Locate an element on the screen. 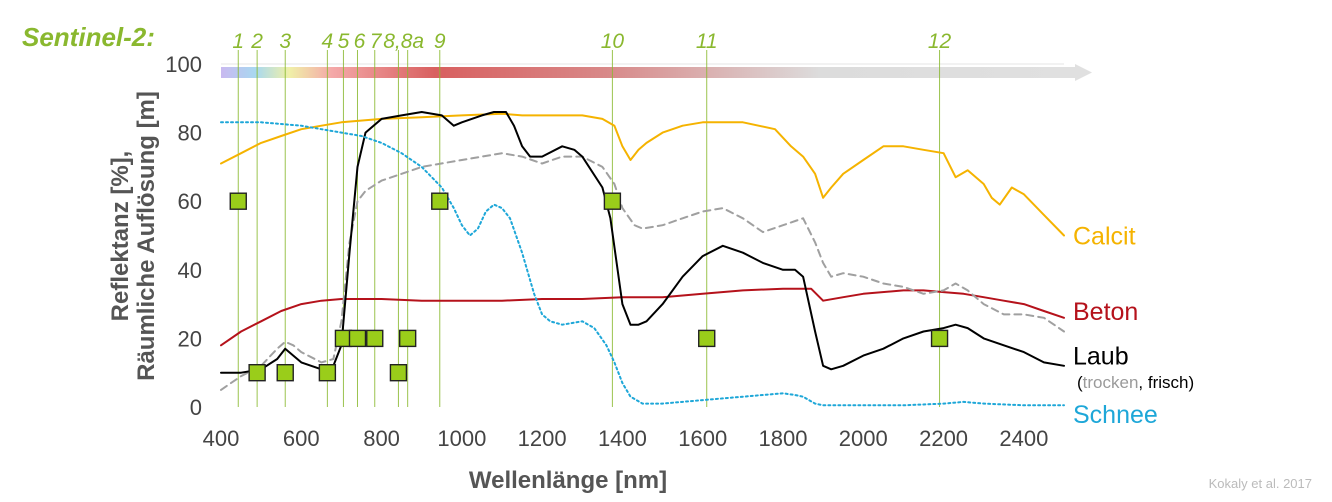 This screenshot has width=1332, height=502. x-tick-2000: 2000 is located at coordinates (863, 438).